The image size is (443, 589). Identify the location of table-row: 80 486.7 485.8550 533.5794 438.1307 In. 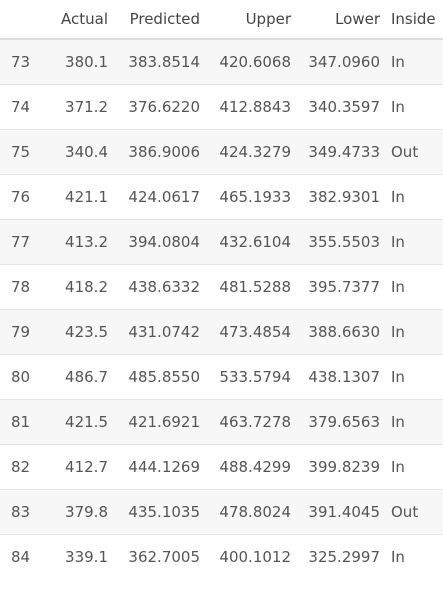
(221, 377).